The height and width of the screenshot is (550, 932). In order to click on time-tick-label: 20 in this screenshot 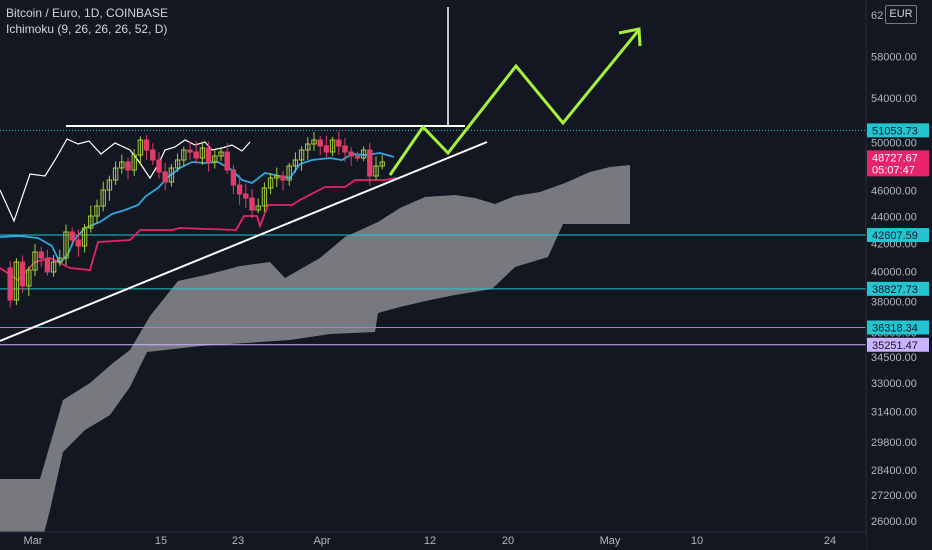, I will do `click(508, 541)`.